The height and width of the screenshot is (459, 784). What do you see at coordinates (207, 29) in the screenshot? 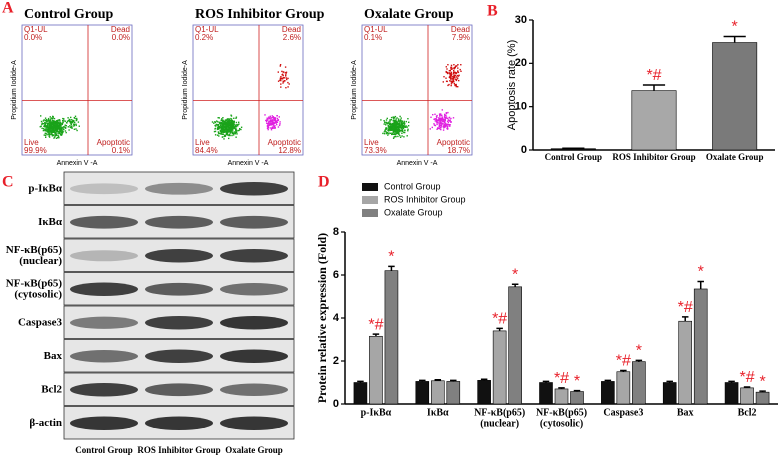
I see `quadrant-label: Q1-UL` at bounding box center [207, 29].